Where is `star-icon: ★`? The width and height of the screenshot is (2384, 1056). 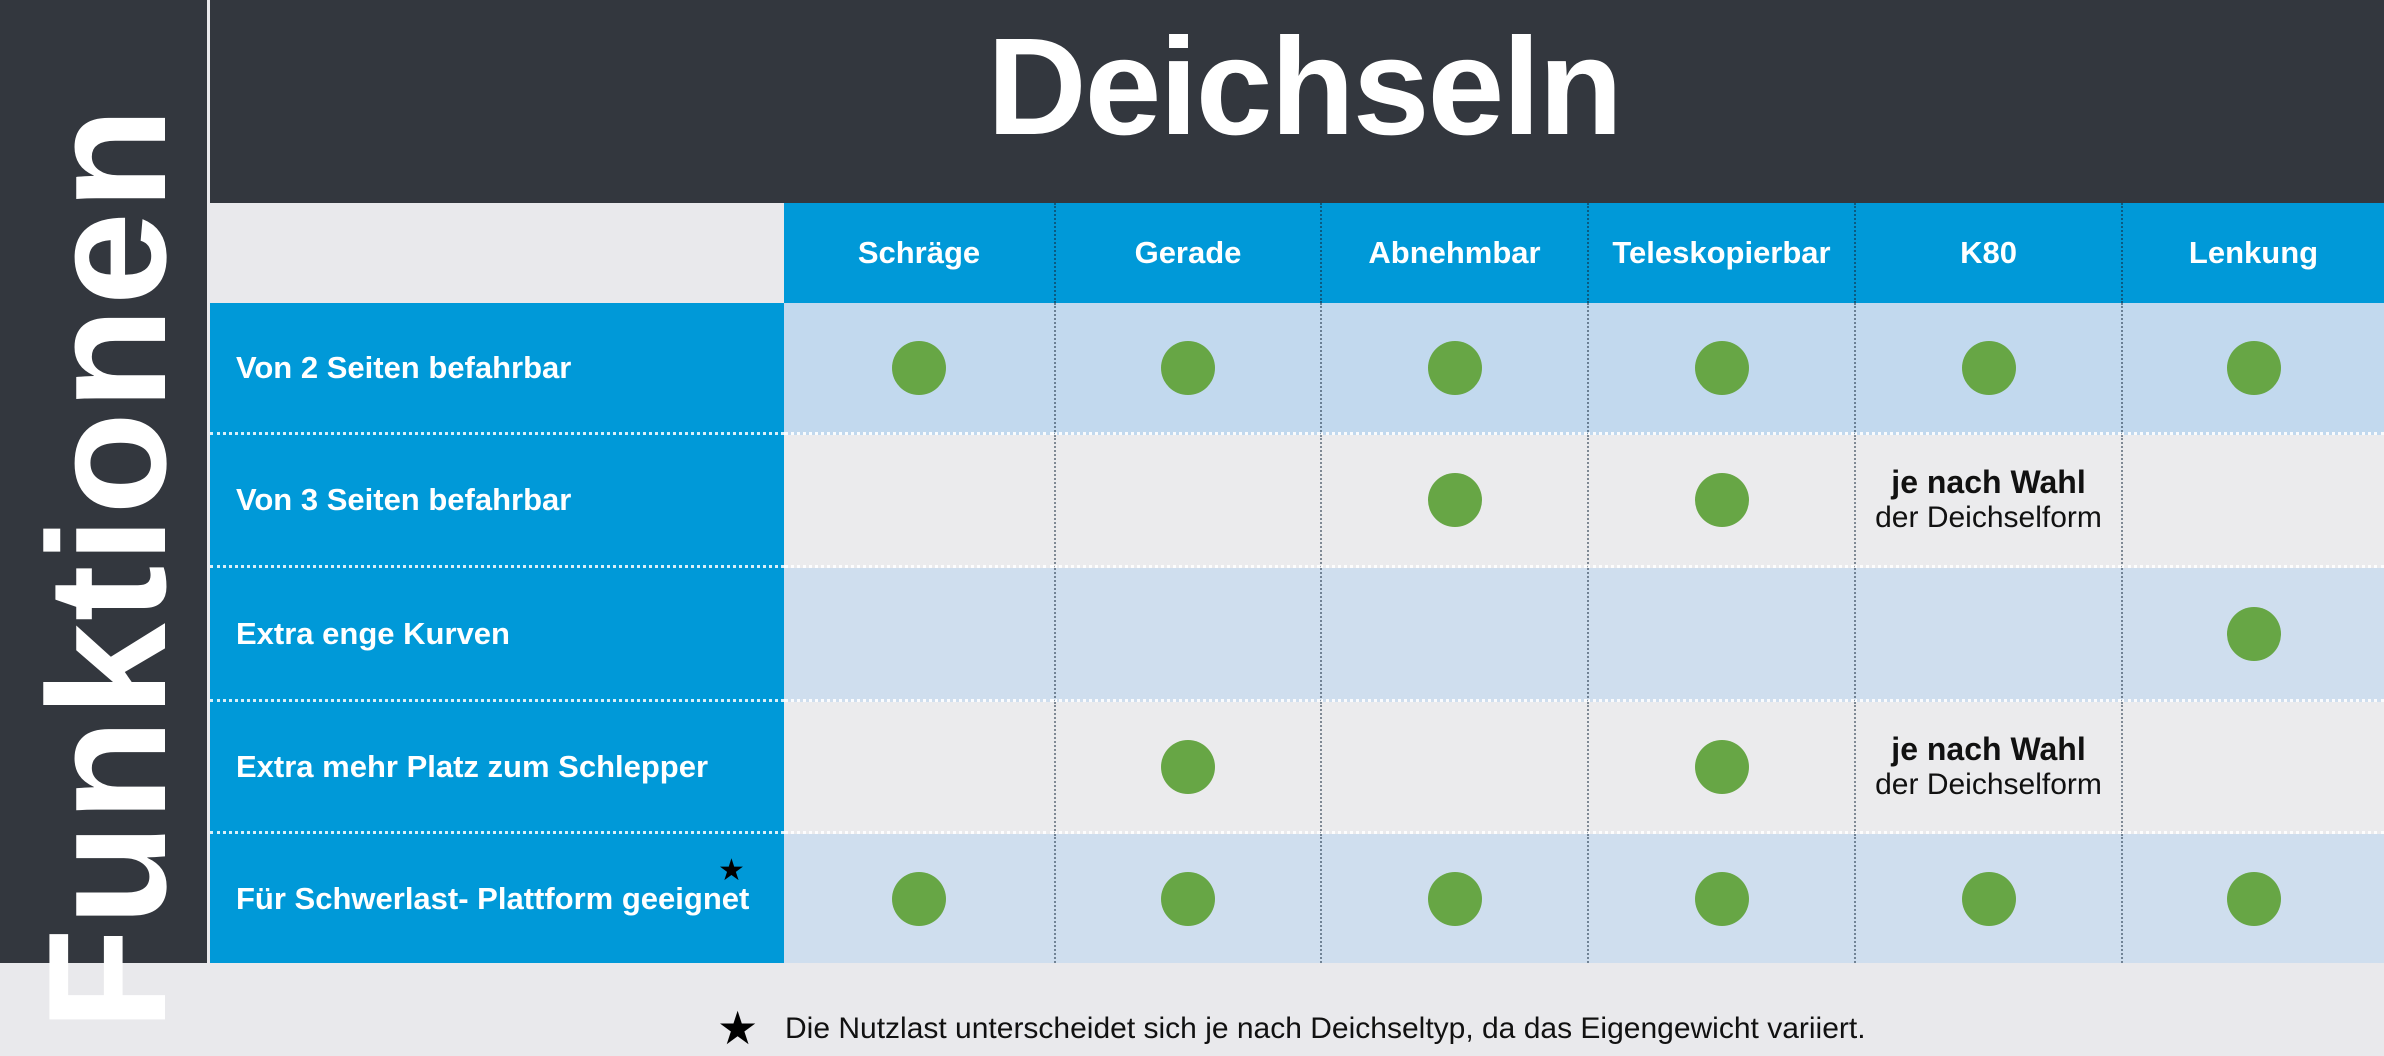
star-icon: ★ is located at coordinates (731, 870).